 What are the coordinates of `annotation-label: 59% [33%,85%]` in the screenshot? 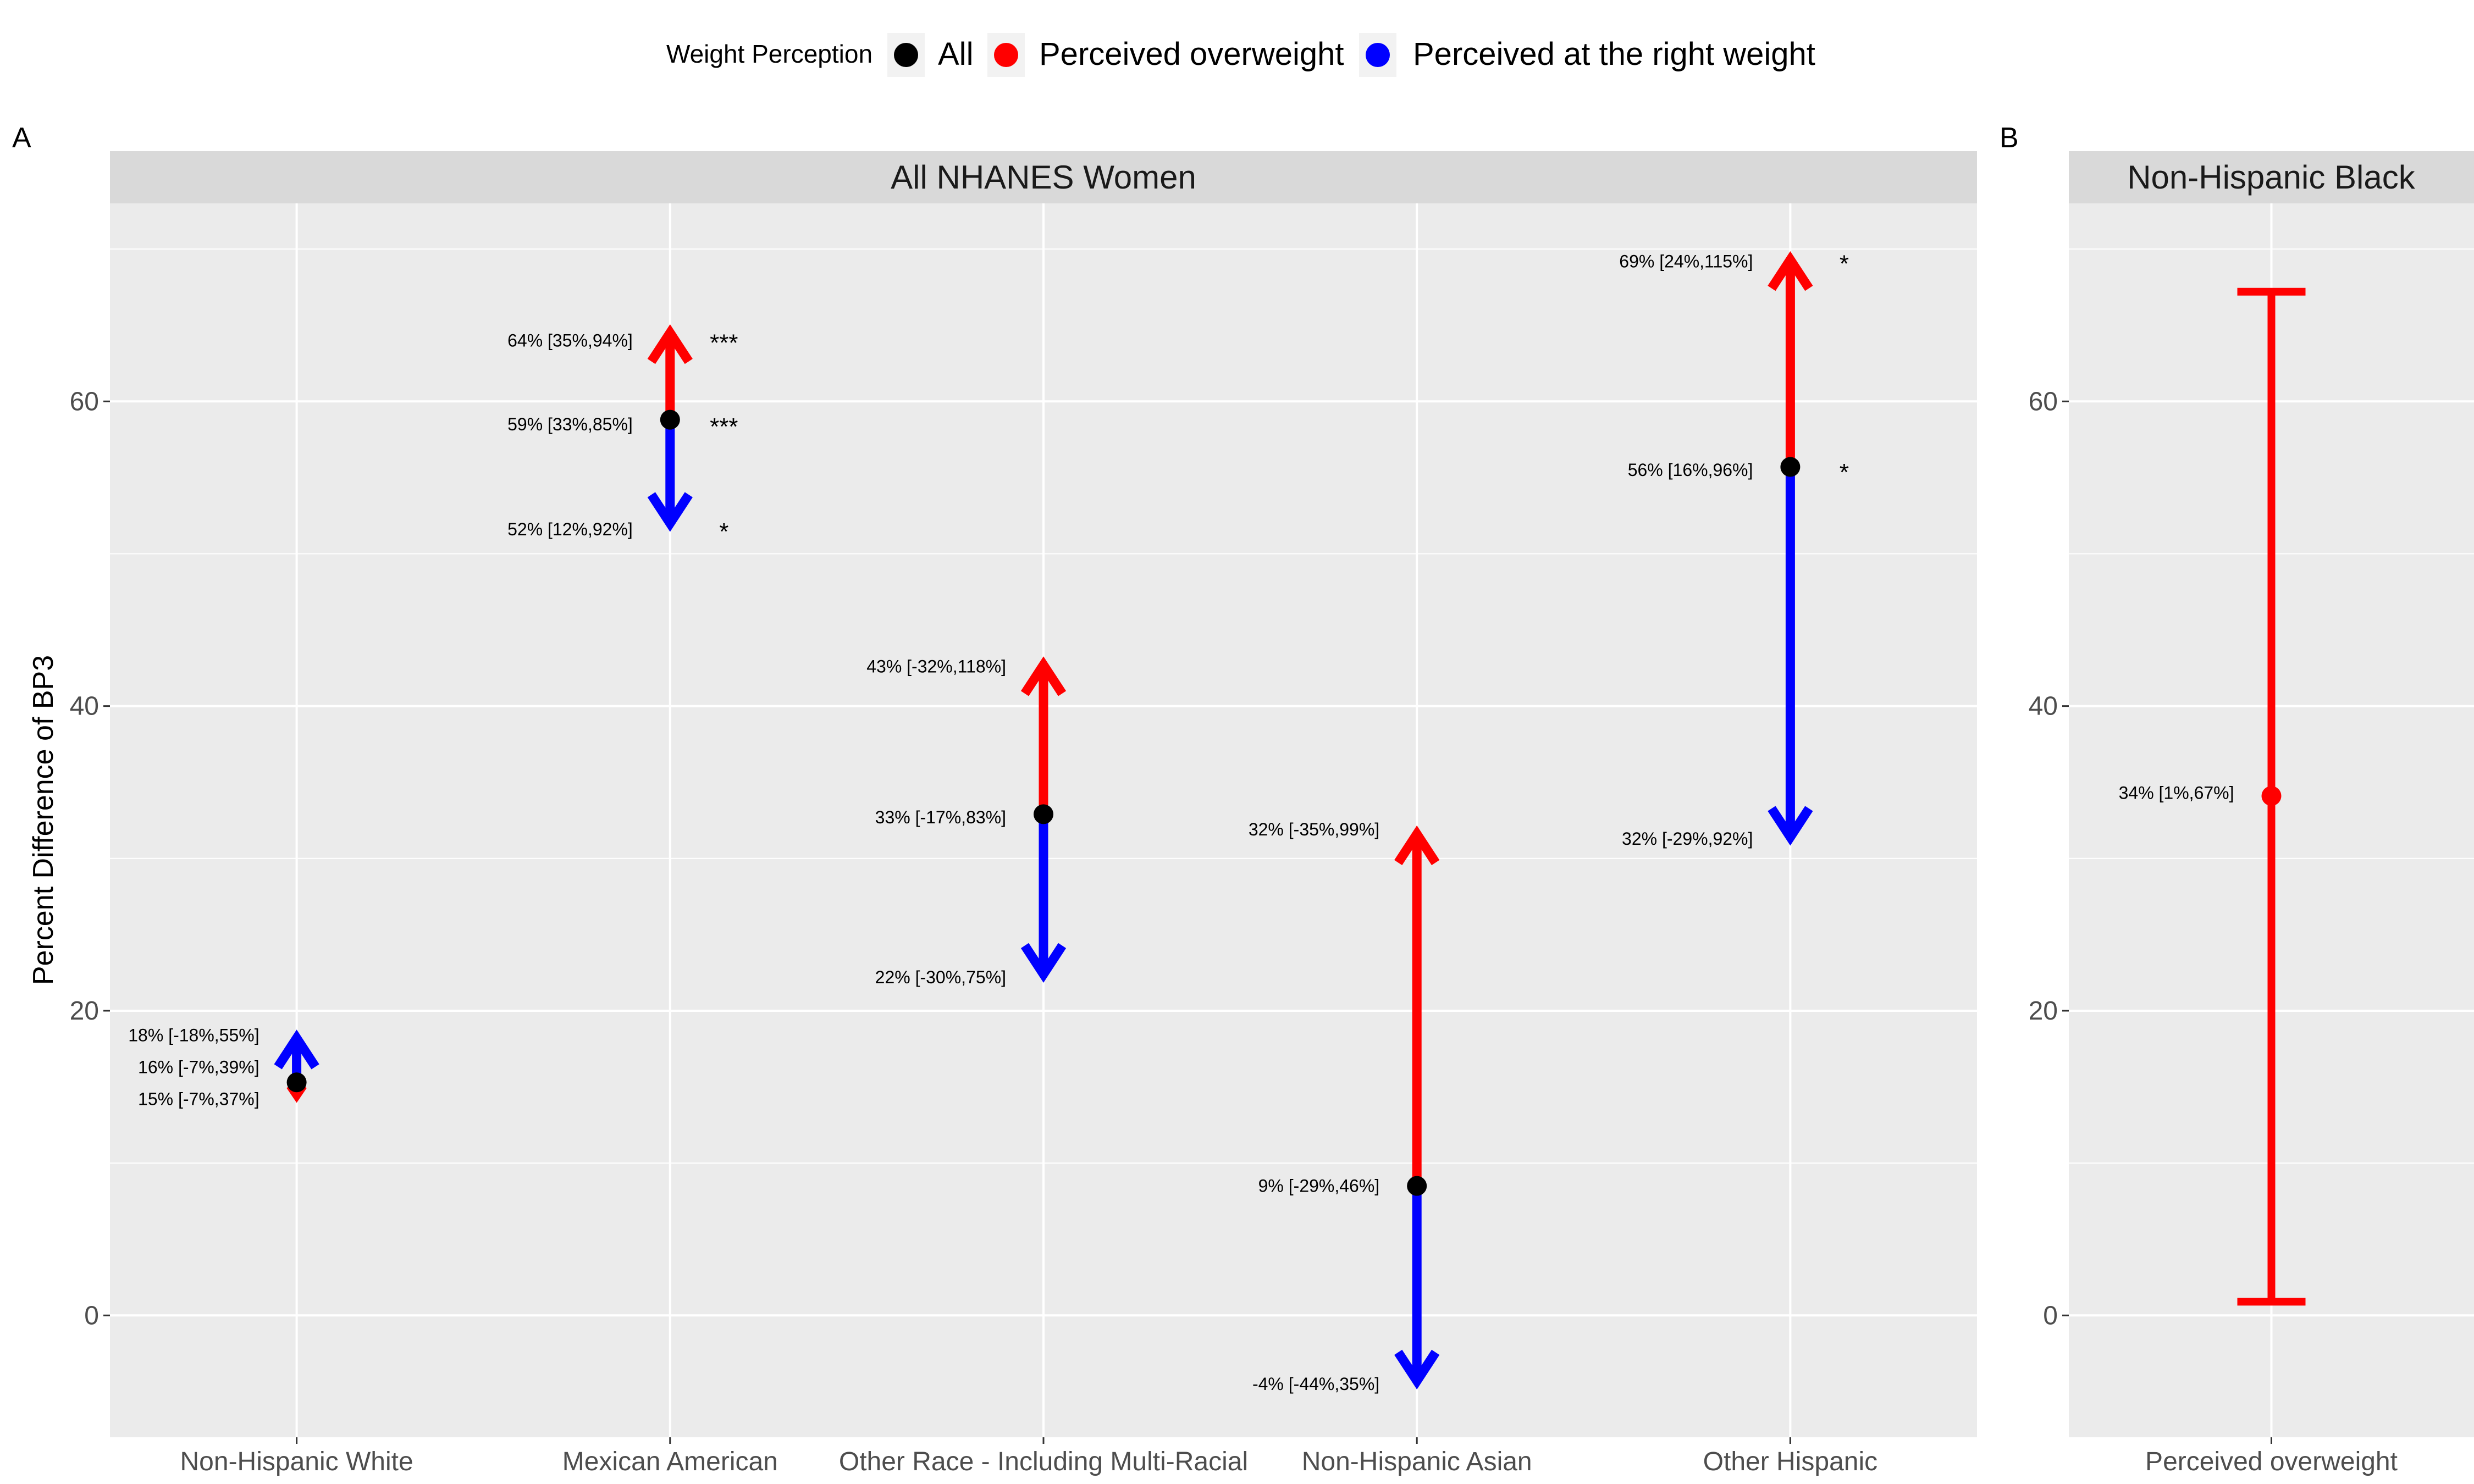 It's located at (570, 424).